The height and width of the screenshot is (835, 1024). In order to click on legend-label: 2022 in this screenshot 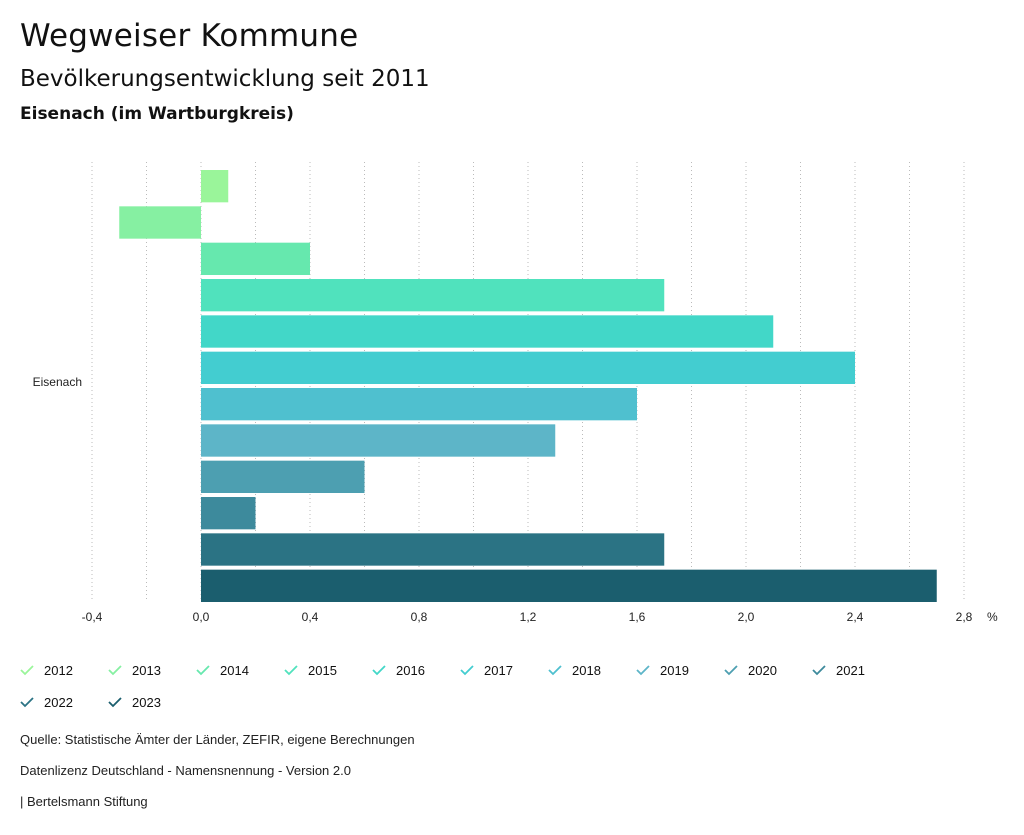, I will do `click(58, 702)`.